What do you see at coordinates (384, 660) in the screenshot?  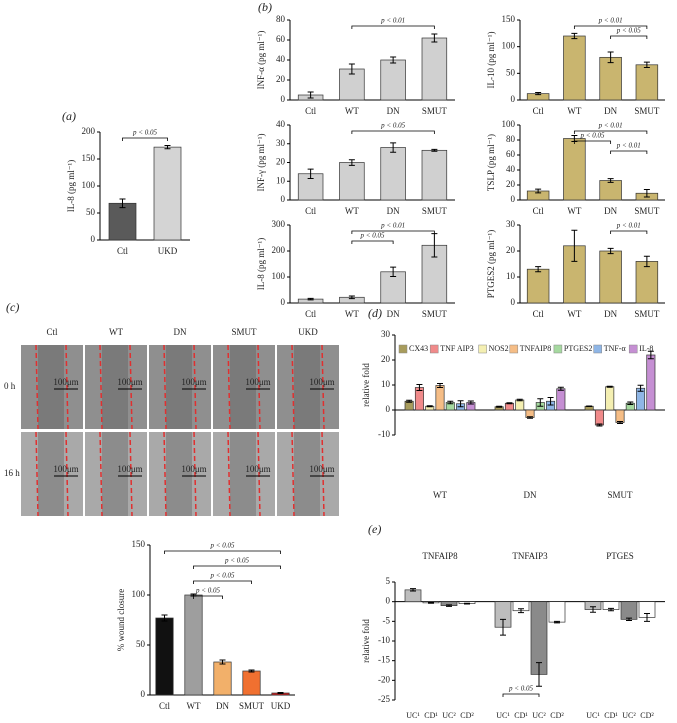 I see `y-tick-label: -15` at bounding box center [384, 660].